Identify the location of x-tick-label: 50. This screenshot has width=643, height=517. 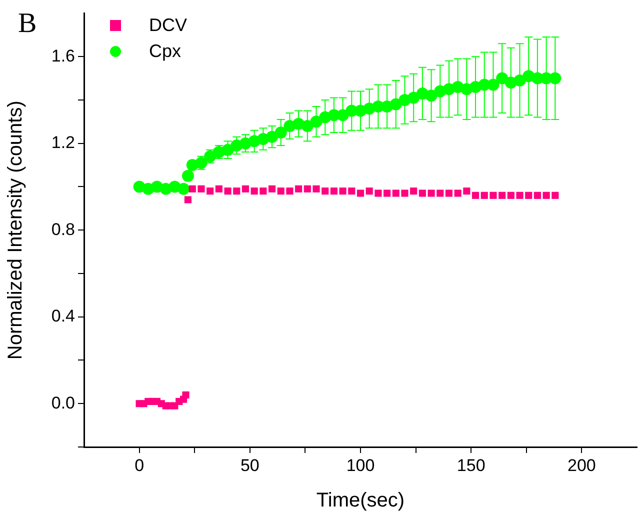
(250, 465).